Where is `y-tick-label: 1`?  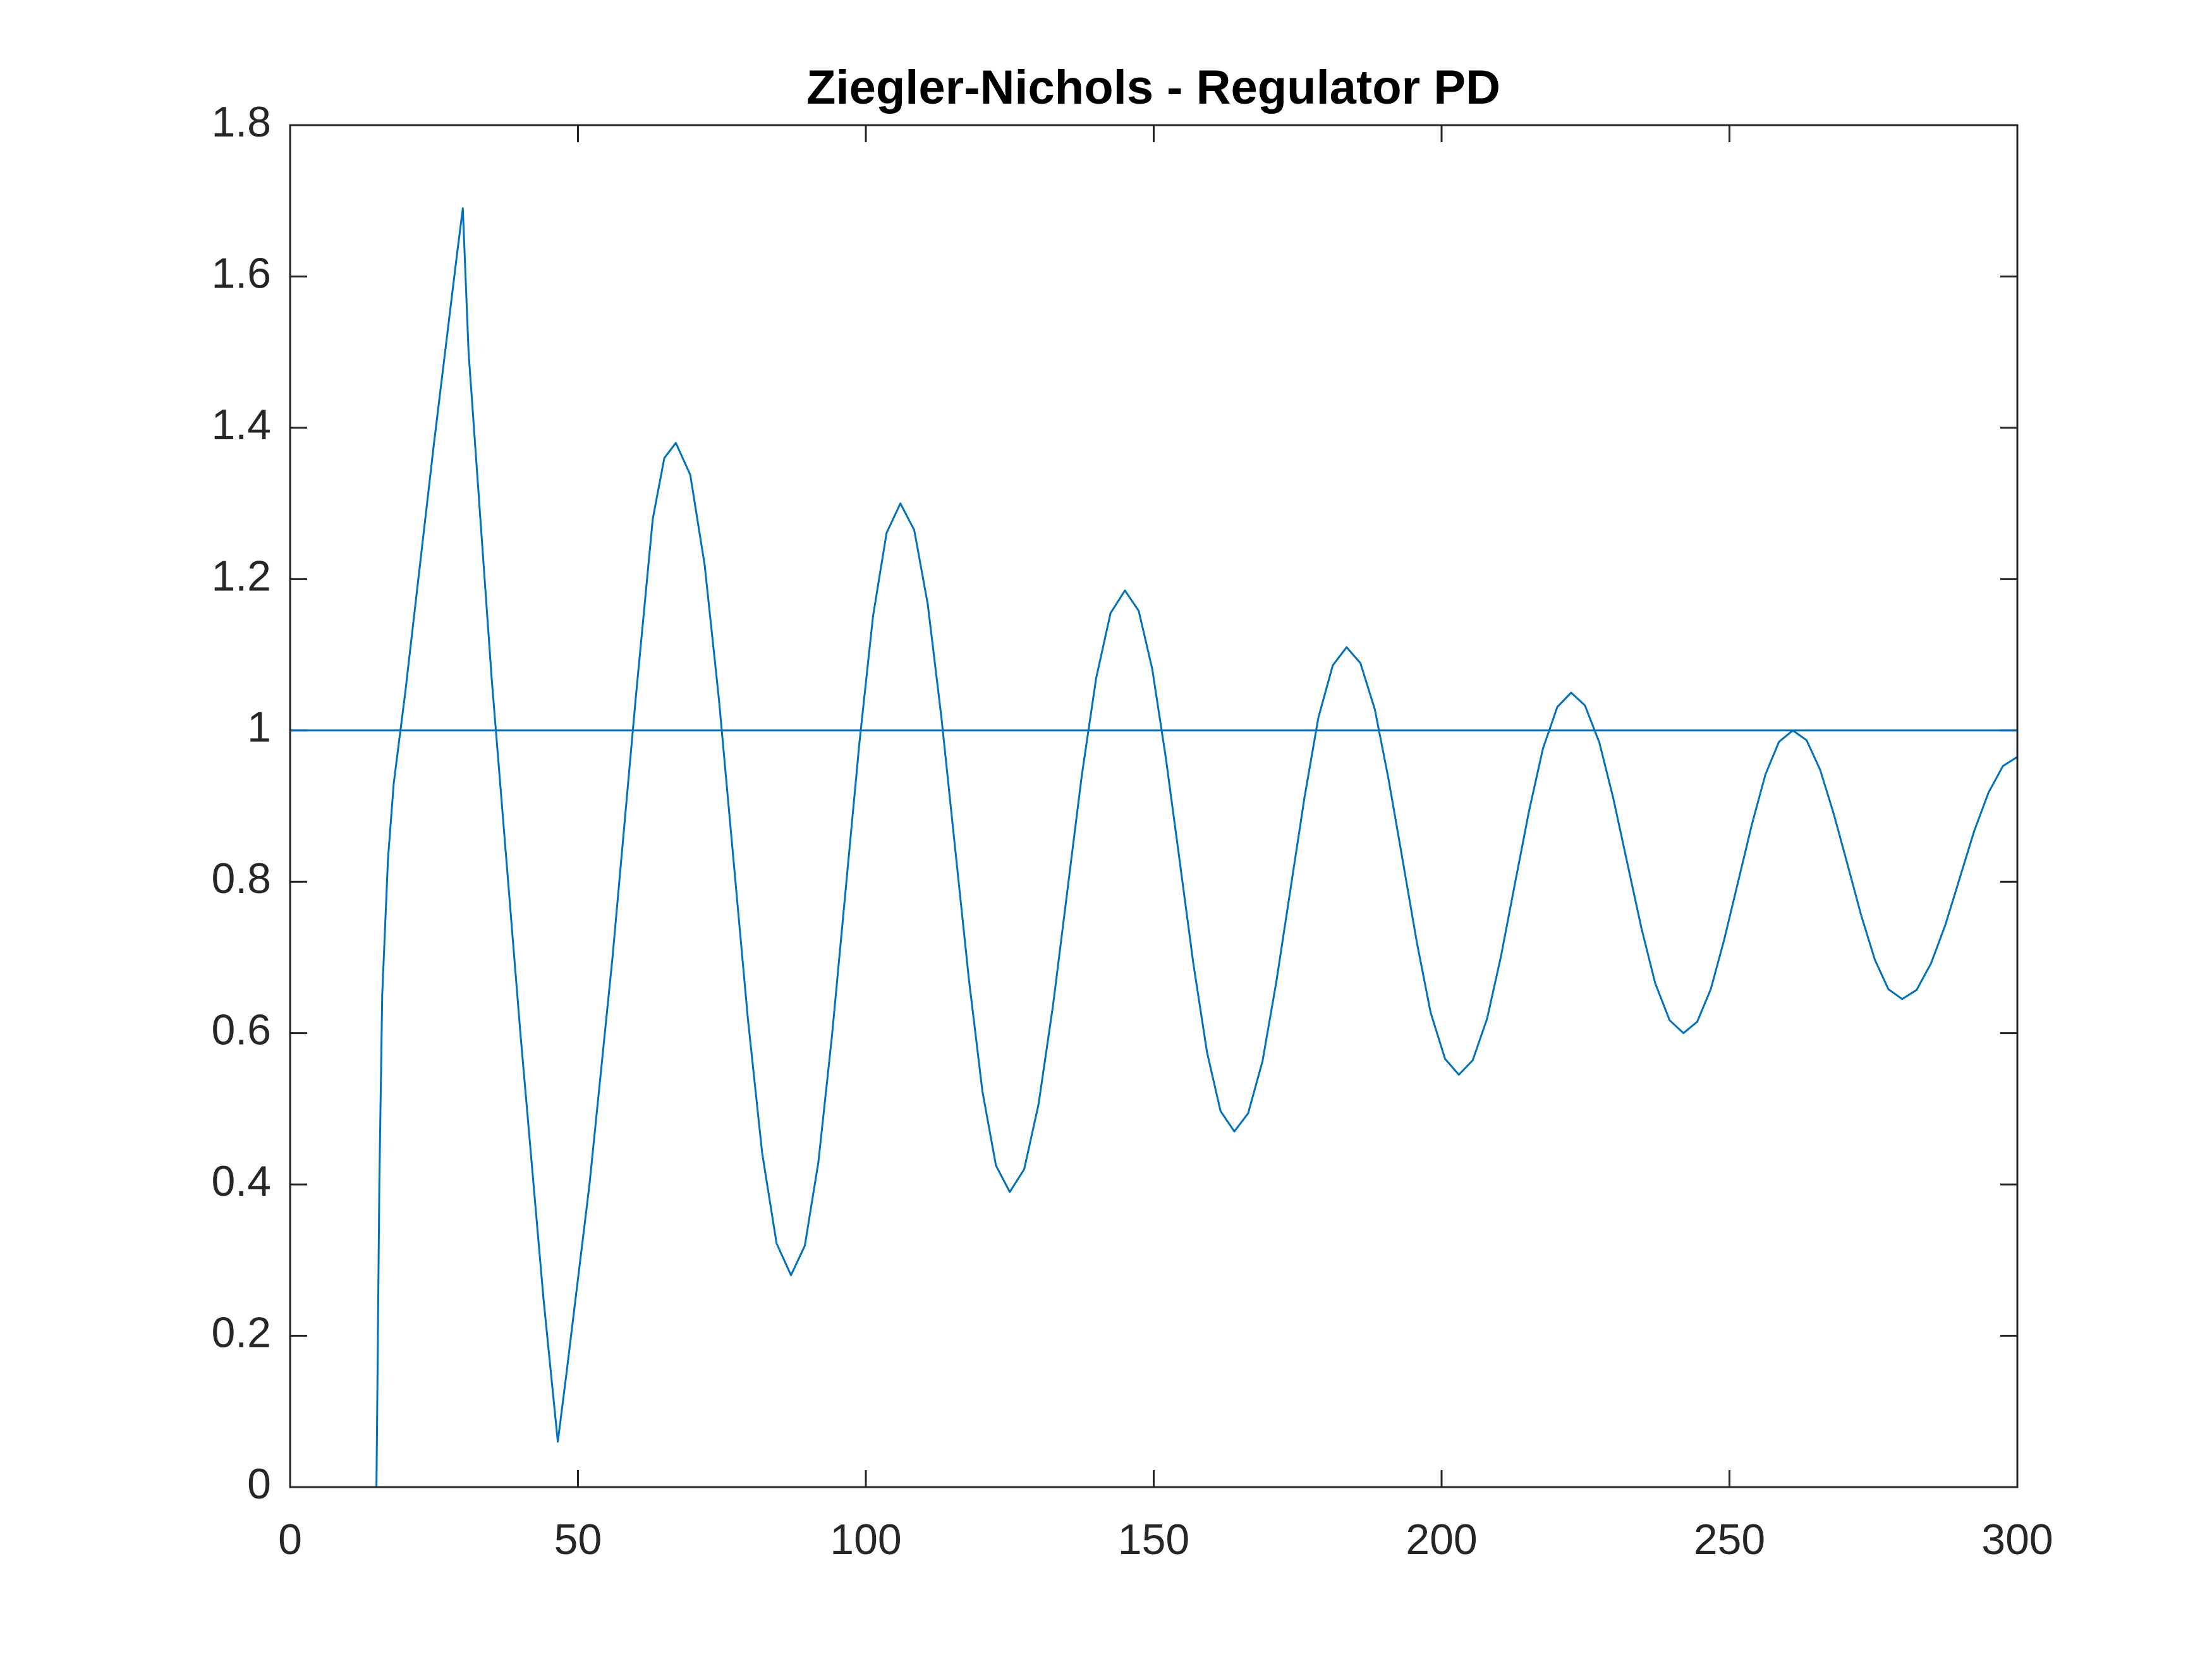 y-tick-label: 1 is located at coordinates (259, 727).